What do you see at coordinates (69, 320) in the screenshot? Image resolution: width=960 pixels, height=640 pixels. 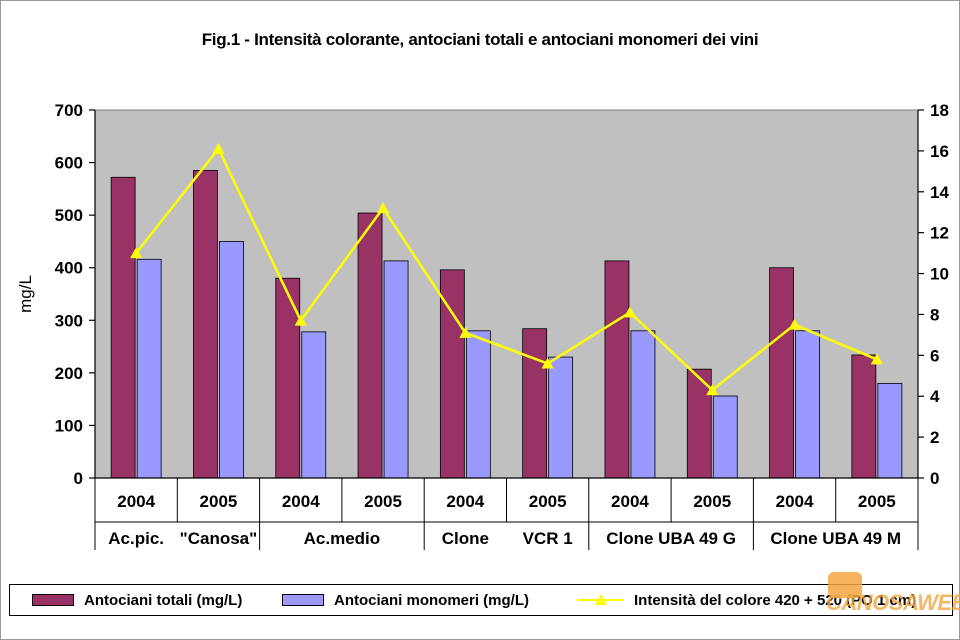 I see `y-tick-label-left: 300` at bounding box center [69, 320].